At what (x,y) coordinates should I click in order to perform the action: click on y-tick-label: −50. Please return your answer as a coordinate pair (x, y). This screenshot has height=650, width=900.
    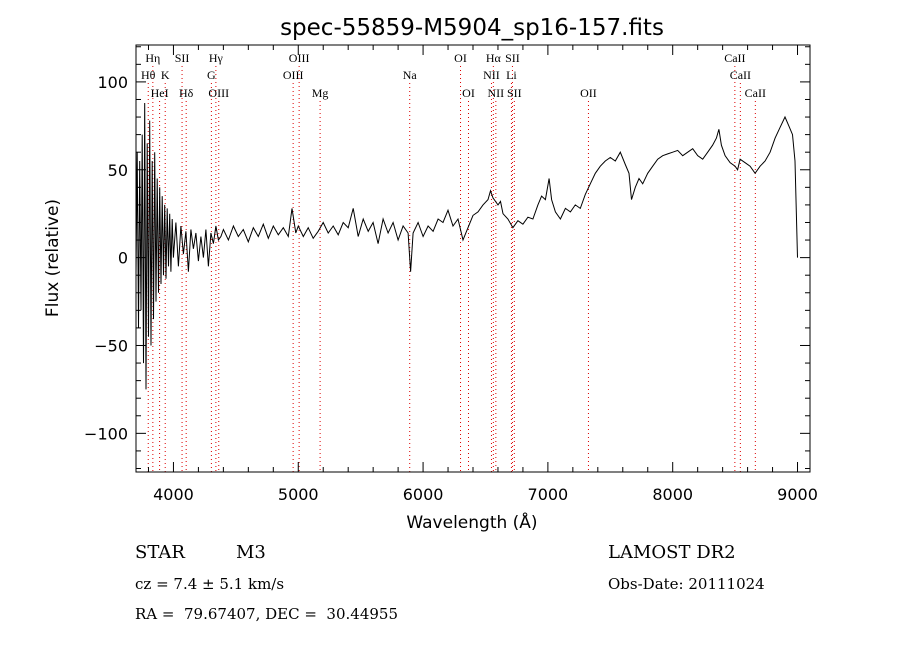
    Looking at the image, I should click on (111, 345).